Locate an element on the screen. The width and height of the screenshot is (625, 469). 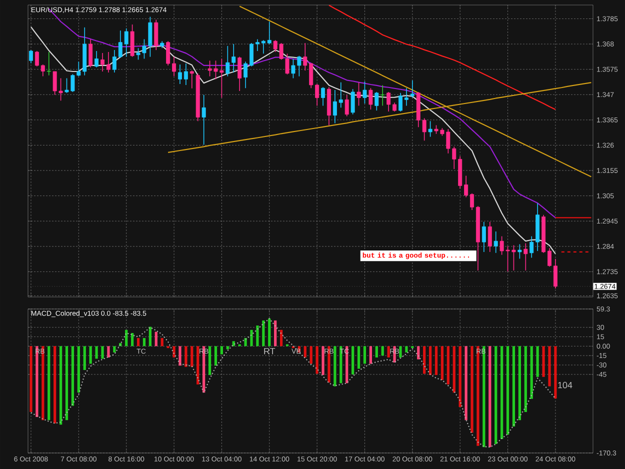
annotation: 104 is located at coordinates (565, 385).